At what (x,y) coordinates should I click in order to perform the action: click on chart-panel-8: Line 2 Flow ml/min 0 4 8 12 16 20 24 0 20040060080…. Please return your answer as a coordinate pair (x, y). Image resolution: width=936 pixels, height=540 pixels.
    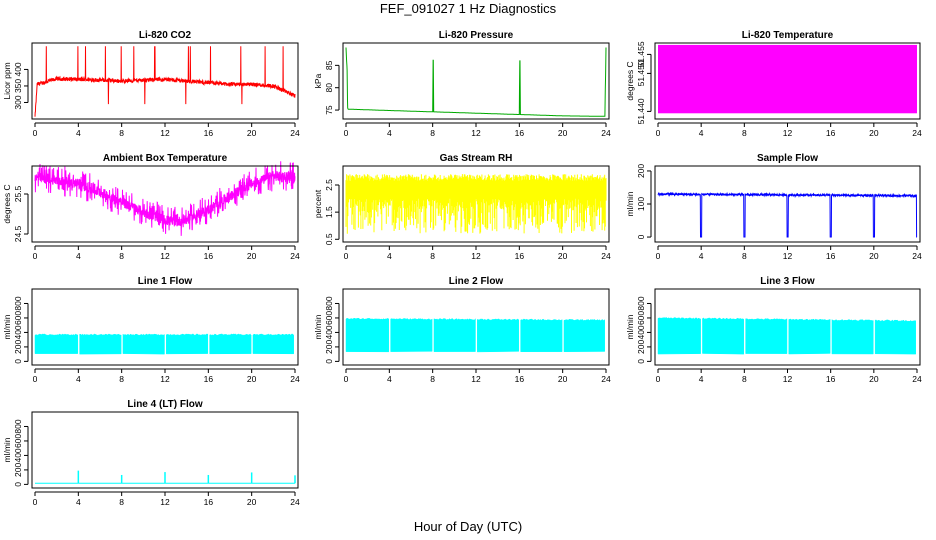
    Looking at the image, I should click on (462, 330).